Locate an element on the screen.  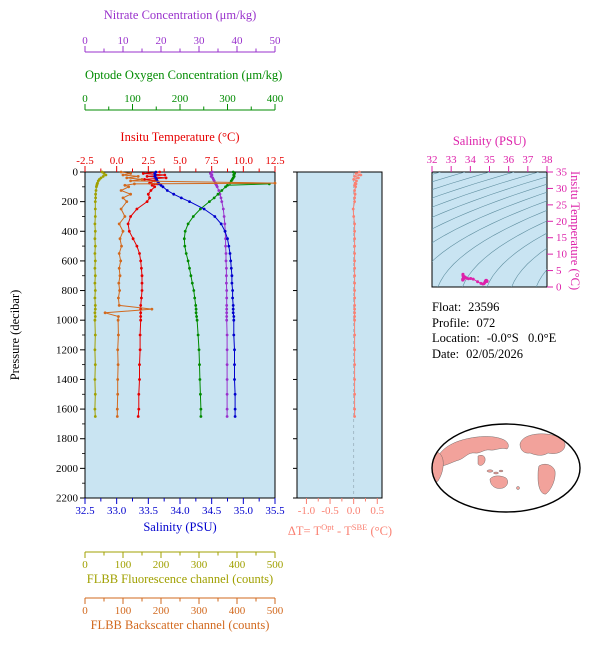
continent-europe-edge is located at coordinates (435, 447).